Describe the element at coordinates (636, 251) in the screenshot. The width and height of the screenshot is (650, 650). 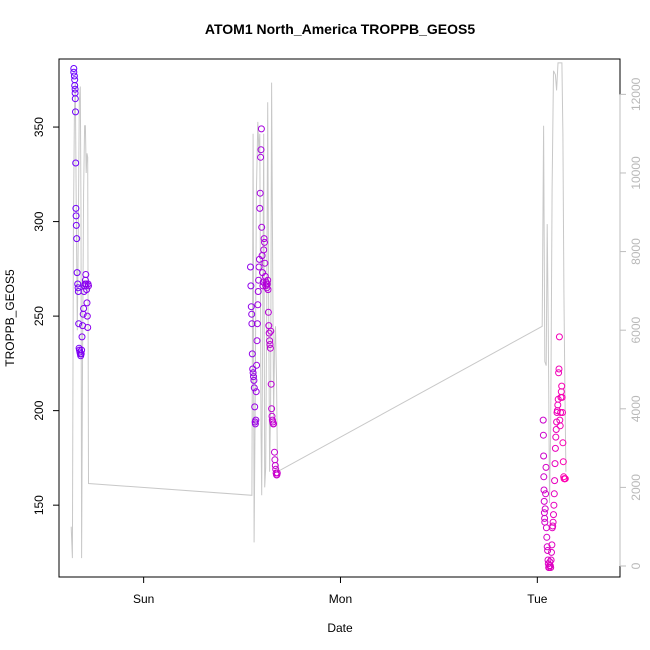
I see `y2-tick-label: 8000` at that location.